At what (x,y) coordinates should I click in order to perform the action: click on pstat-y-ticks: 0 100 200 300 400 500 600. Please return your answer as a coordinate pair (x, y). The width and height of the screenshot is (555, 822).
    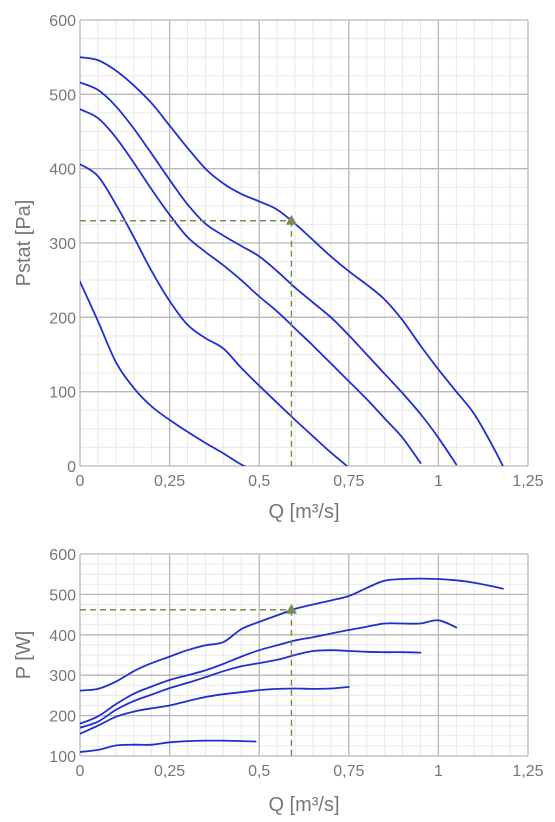
    Looking at the image, I should click on (62, 244).